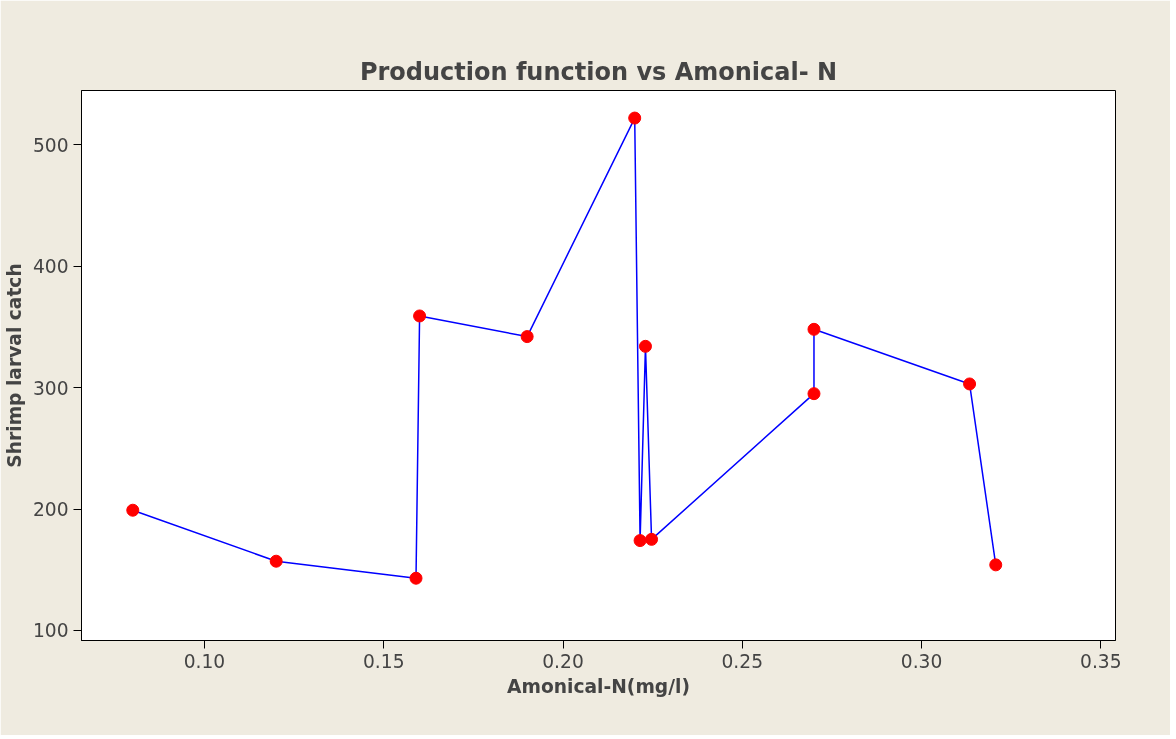  What do you see at coordinates (50, 388) in the screenshot?
I see `y-tick-label: 300` at bounding box center [50, 388].